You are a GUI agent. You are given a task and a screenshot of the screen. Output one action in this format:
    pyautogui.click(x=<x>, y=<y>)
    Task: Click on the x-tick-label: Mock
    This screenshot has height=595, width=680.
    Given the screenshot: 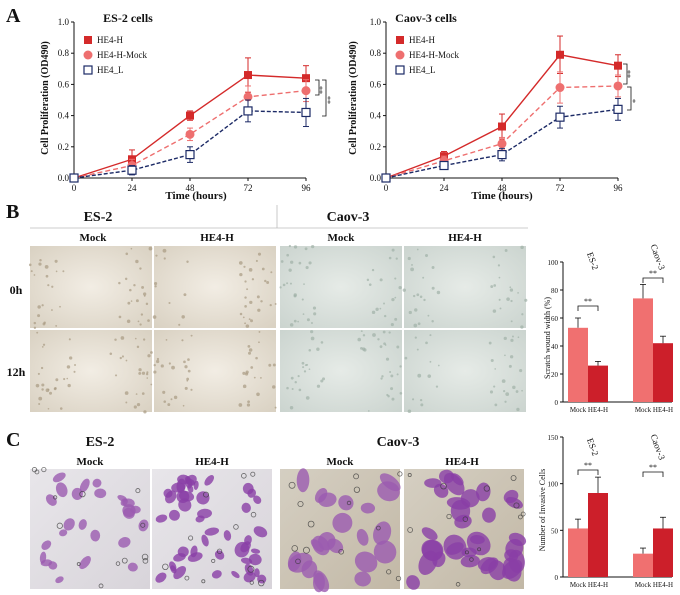 What is the action you would take?
    pyautogui.click(x=643, y=410)
    